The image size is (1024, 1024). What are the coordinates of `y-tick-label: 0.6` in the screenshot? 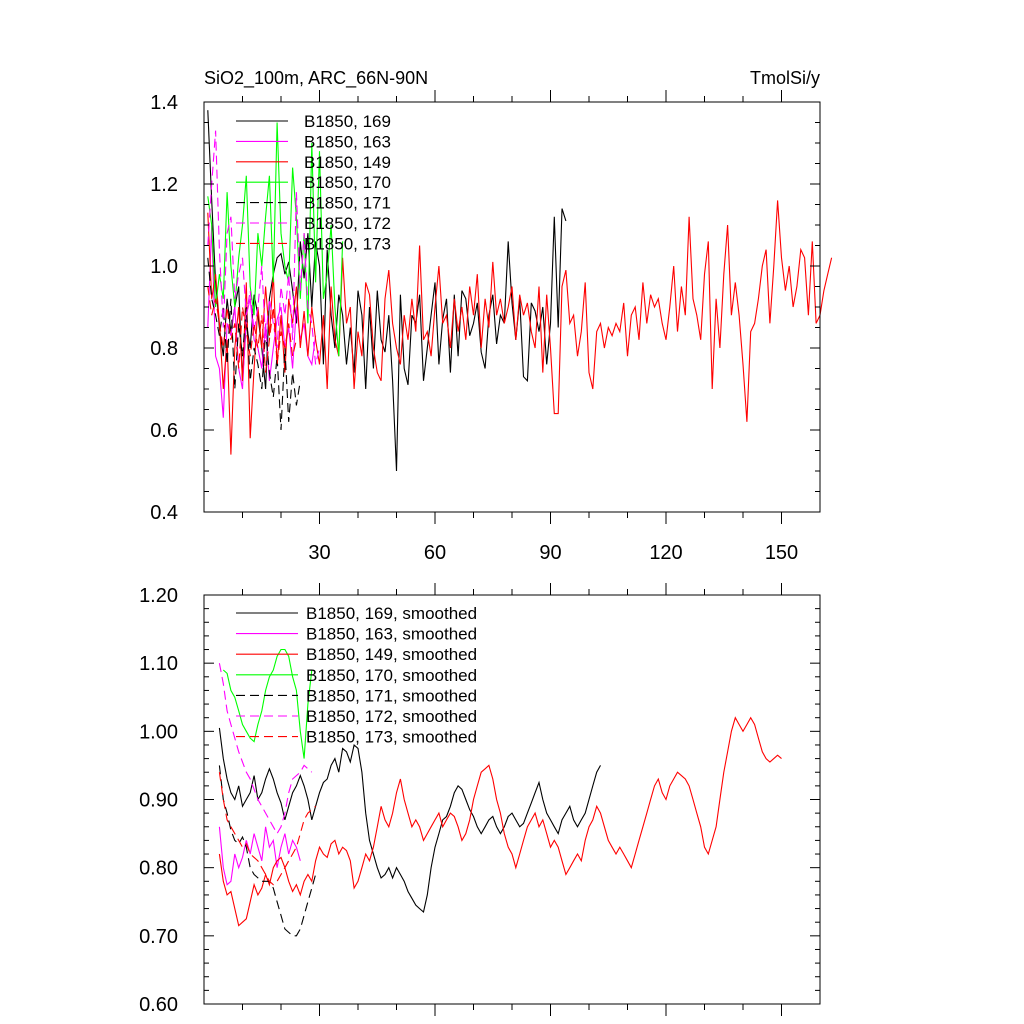 It's located at (164, 431).